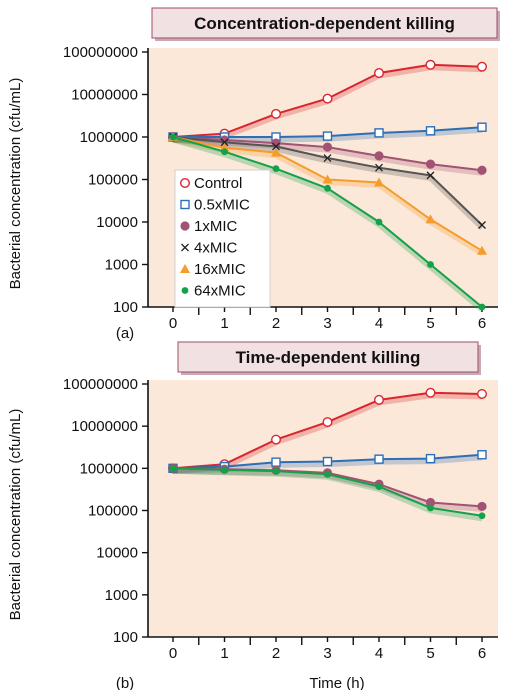 Image resolution: width=508 pixels, height=690 pixels. I want to click on chart-title: Time-dependent killing, so click(328, 357).